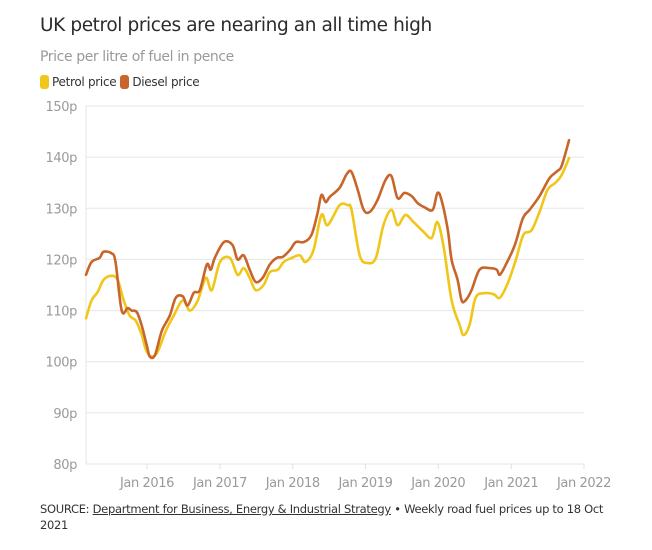 This screenshot has width=652, height=550. I want to click on y-tick-label: 150p, so click(62, 107).